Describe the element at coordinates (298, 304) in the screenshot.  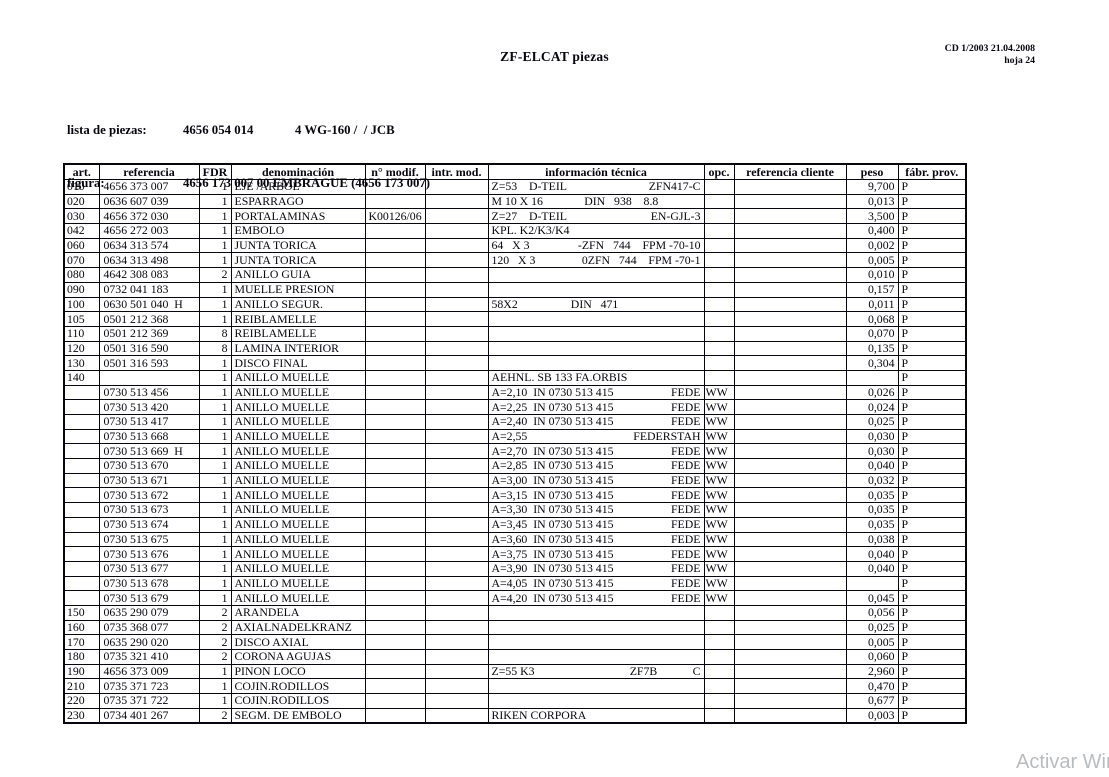
I see `cell-denominacion: ANILLO SEGUR.` at that location.